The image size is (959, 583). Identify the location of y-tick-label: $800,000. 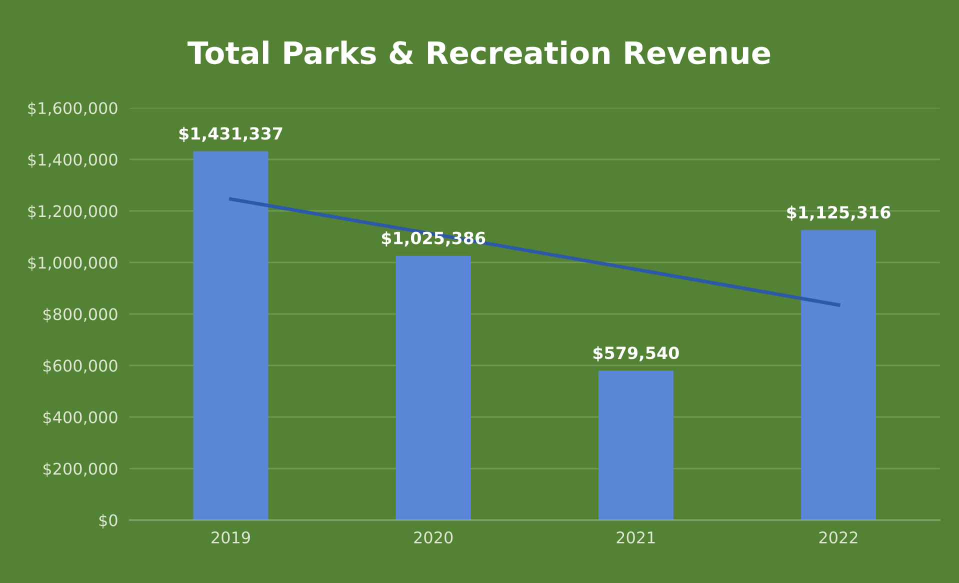
(80, 315).